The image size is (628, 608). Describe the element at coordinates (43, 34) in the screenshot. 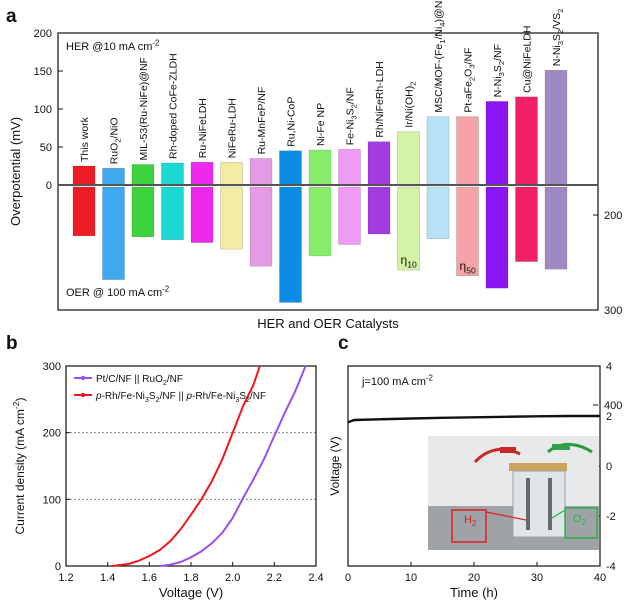

I see `left-tick-label: 200` at that location.